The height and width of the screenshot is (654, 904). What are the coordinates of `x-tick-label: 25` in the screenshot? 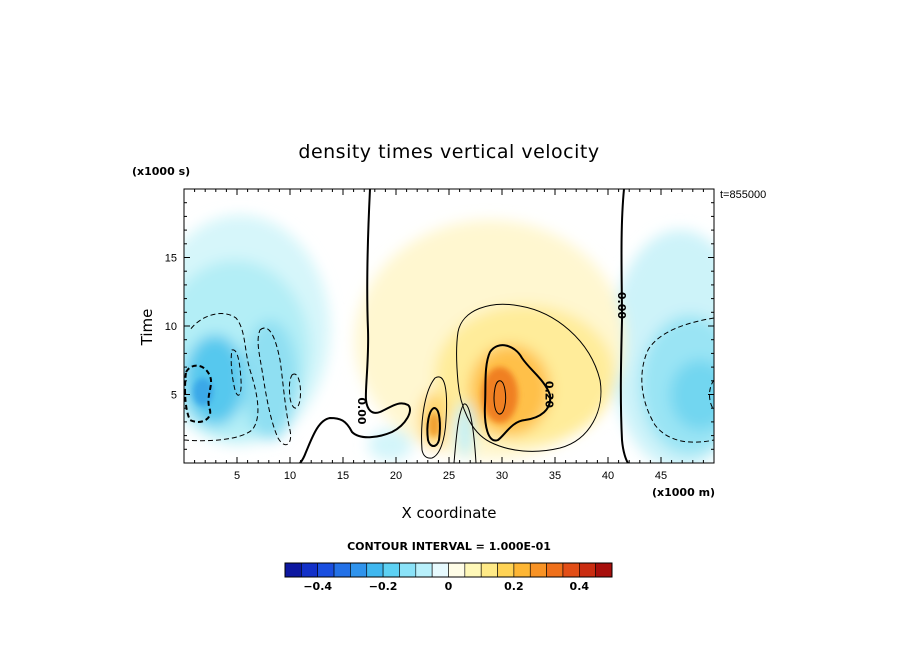 It's located at (449, 476).